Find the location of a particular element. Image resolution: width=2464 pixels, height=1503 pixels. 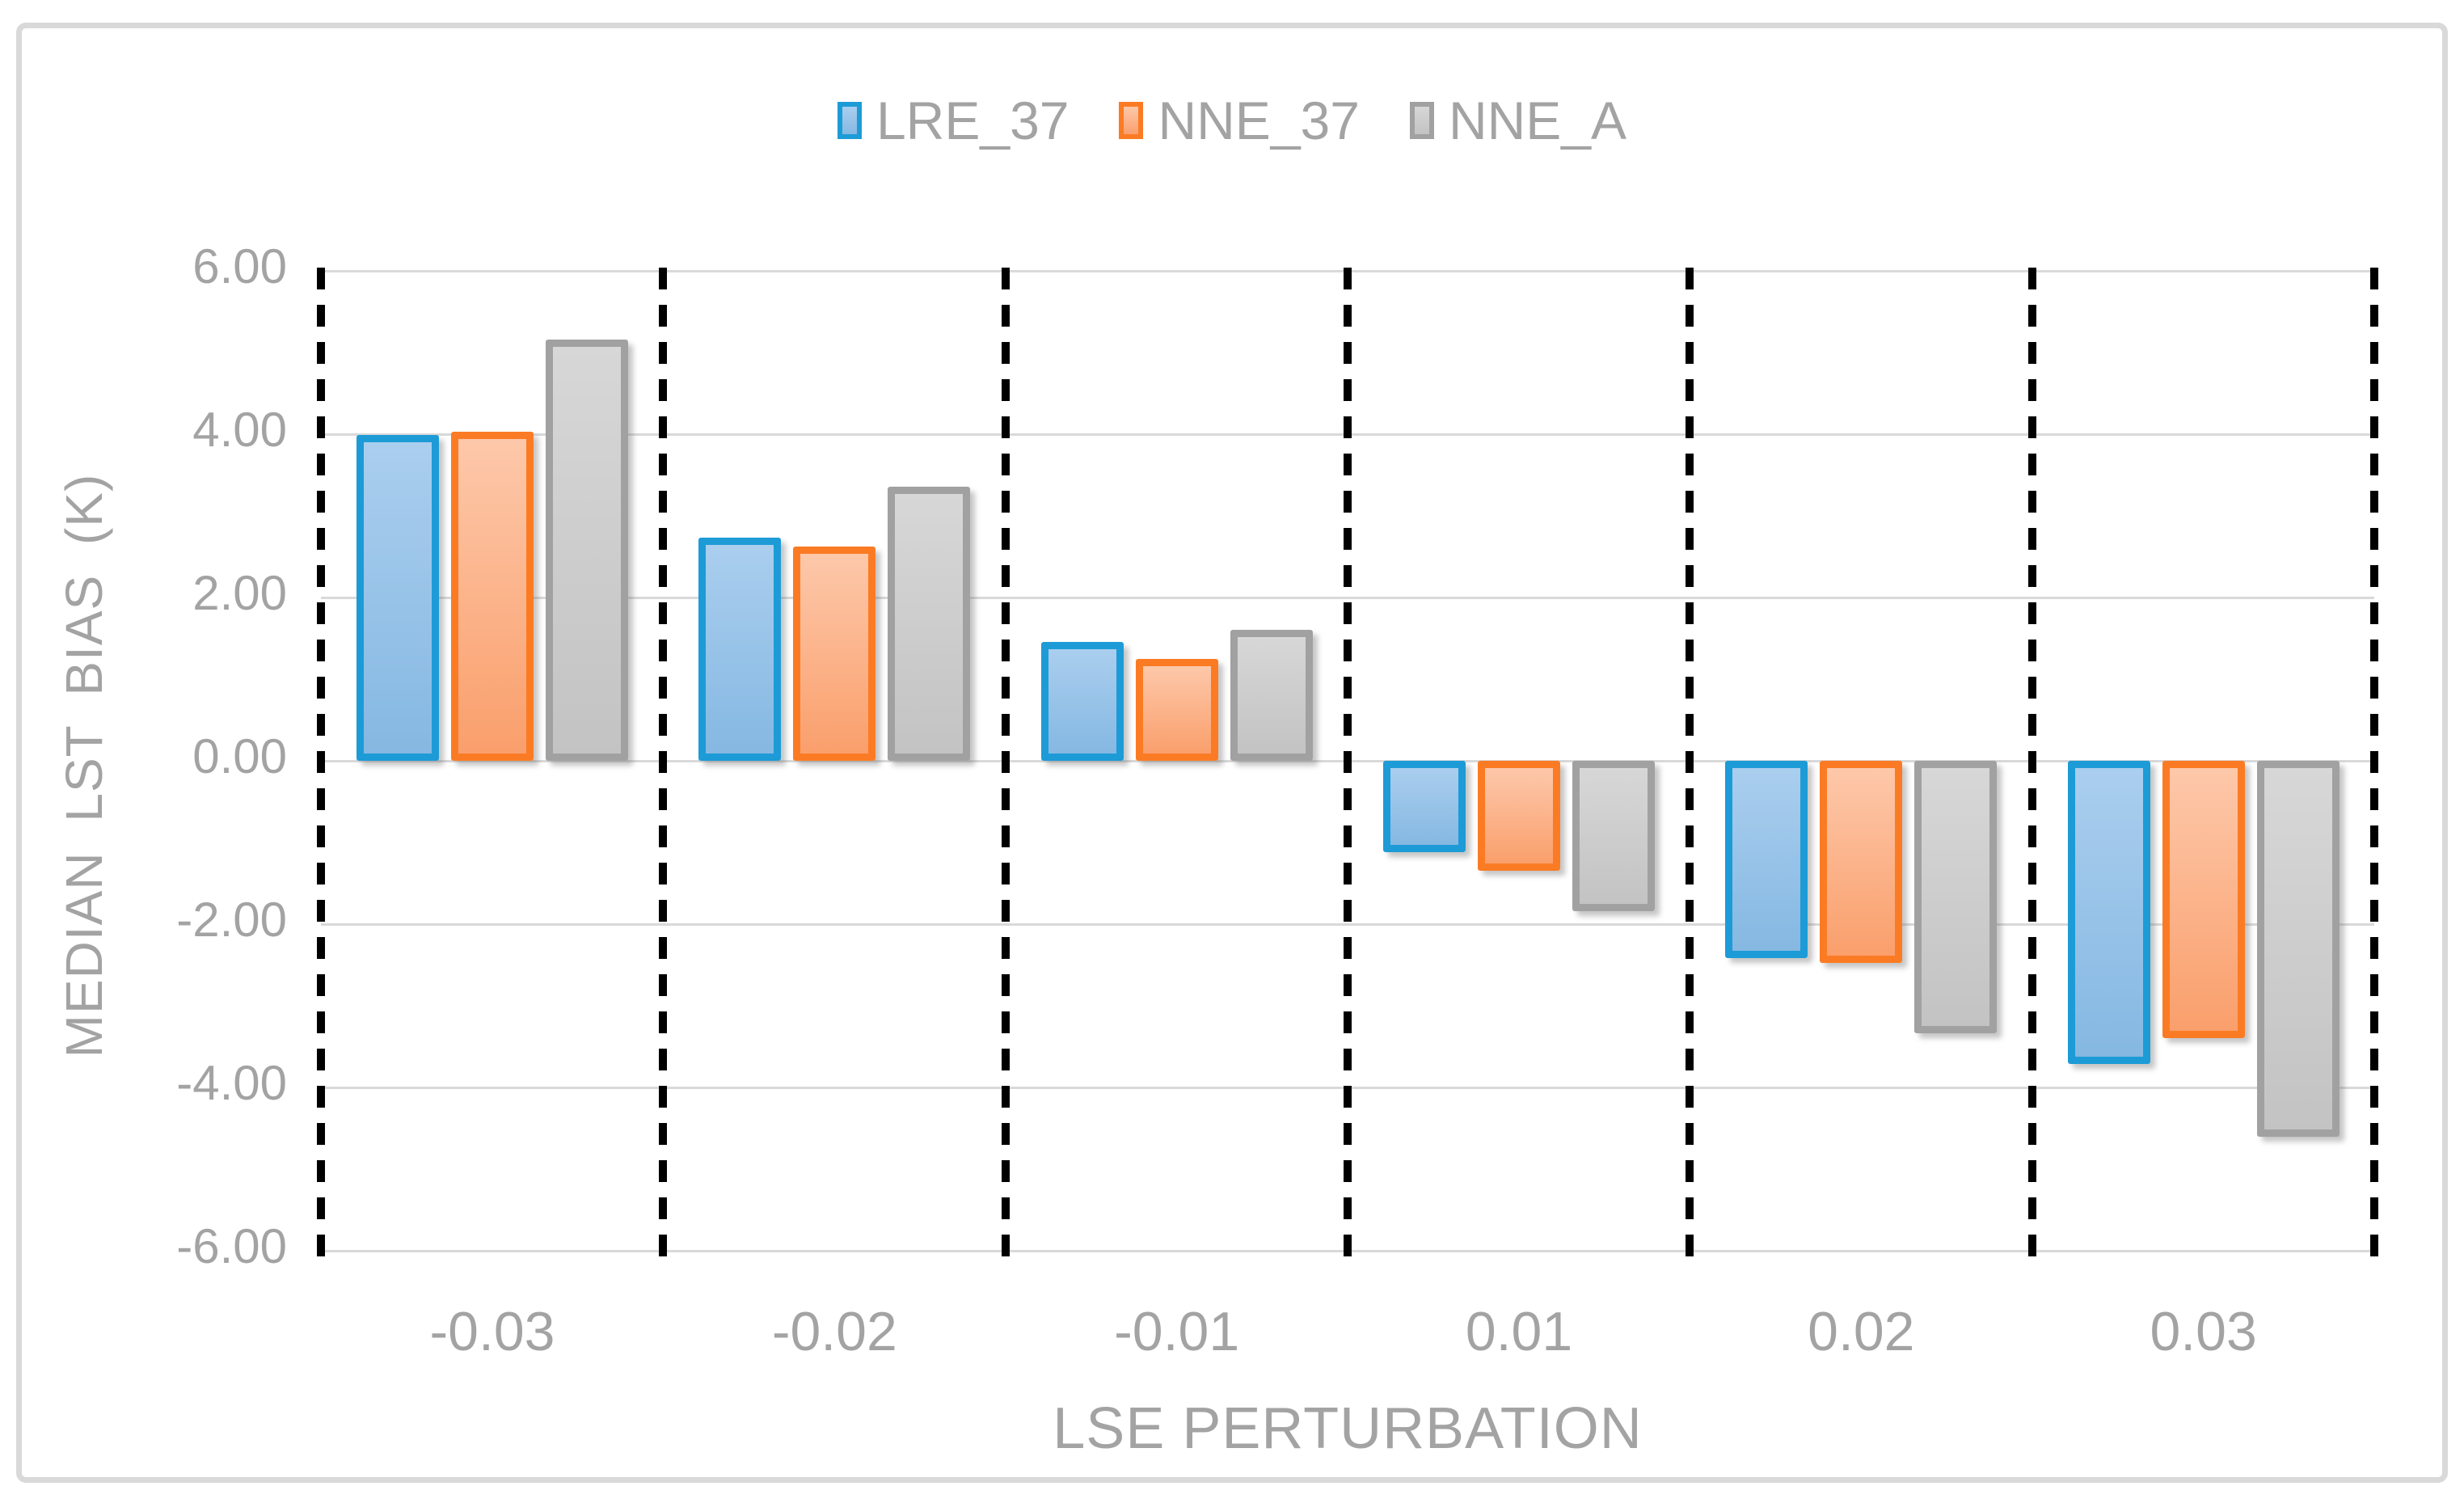

bar-NNE_A--0.02 is located at coordinates (930, 623).